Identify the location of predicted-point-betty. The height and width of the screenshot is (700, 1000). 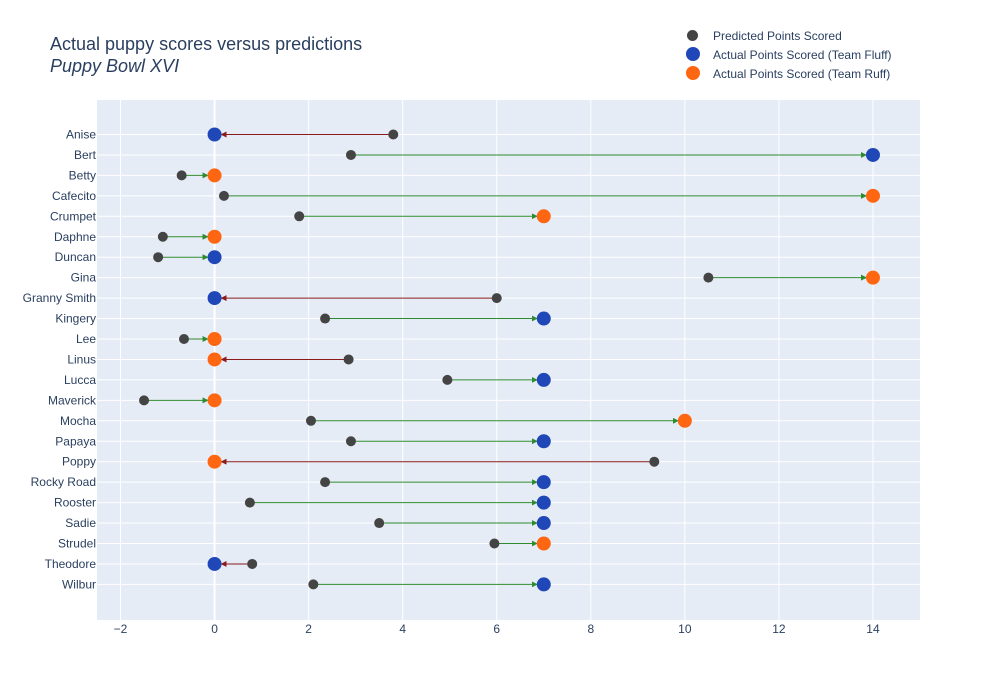
(181, 175).